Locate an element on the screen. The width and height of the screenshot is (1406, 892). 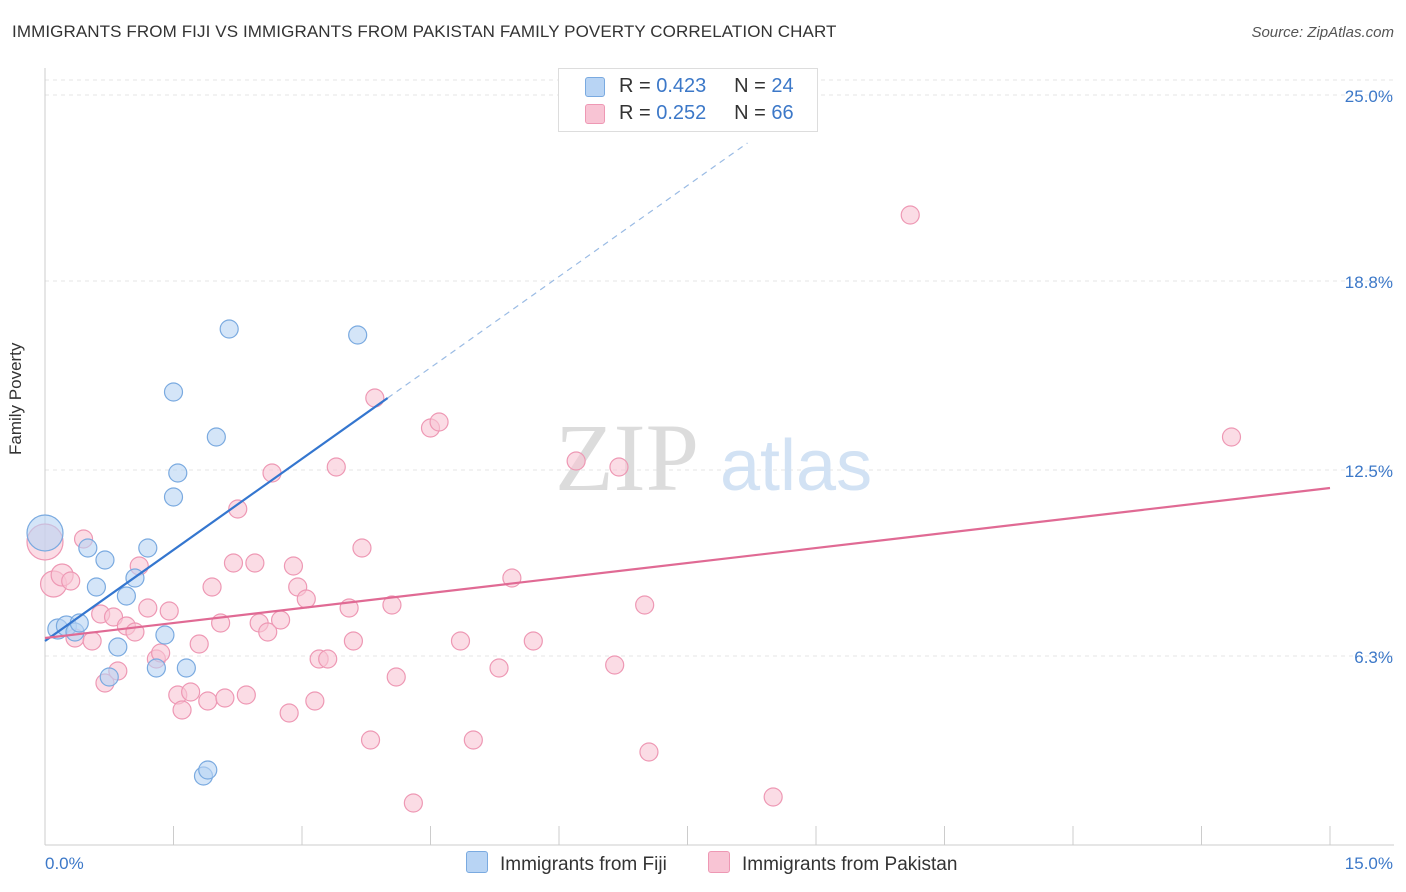
fiji-n-label: N = is located at coordinates (750, 86).